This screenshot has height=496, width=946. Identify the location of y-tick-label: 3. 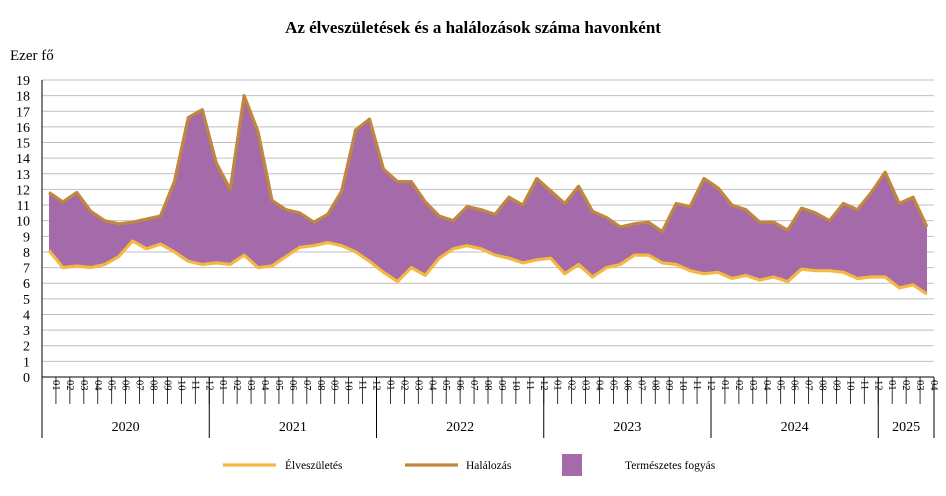
(26, 331).